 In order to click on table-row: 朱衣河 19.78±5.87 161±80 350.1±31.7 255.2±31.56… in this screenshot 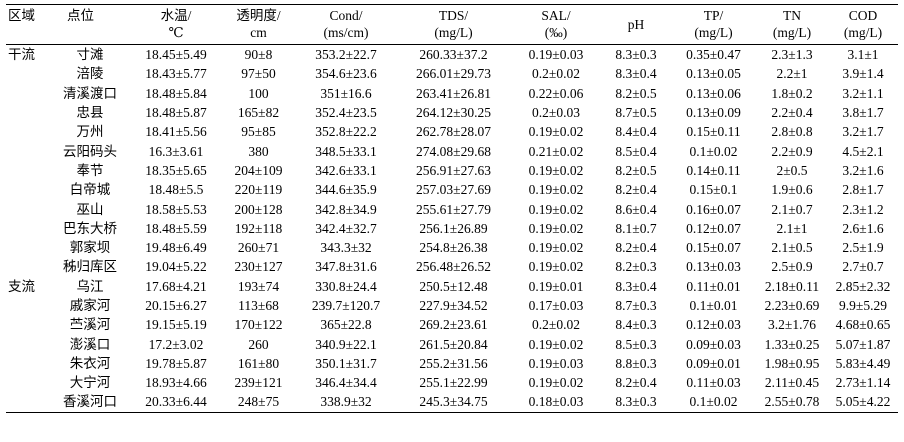, I will do `click(452, 363)`.